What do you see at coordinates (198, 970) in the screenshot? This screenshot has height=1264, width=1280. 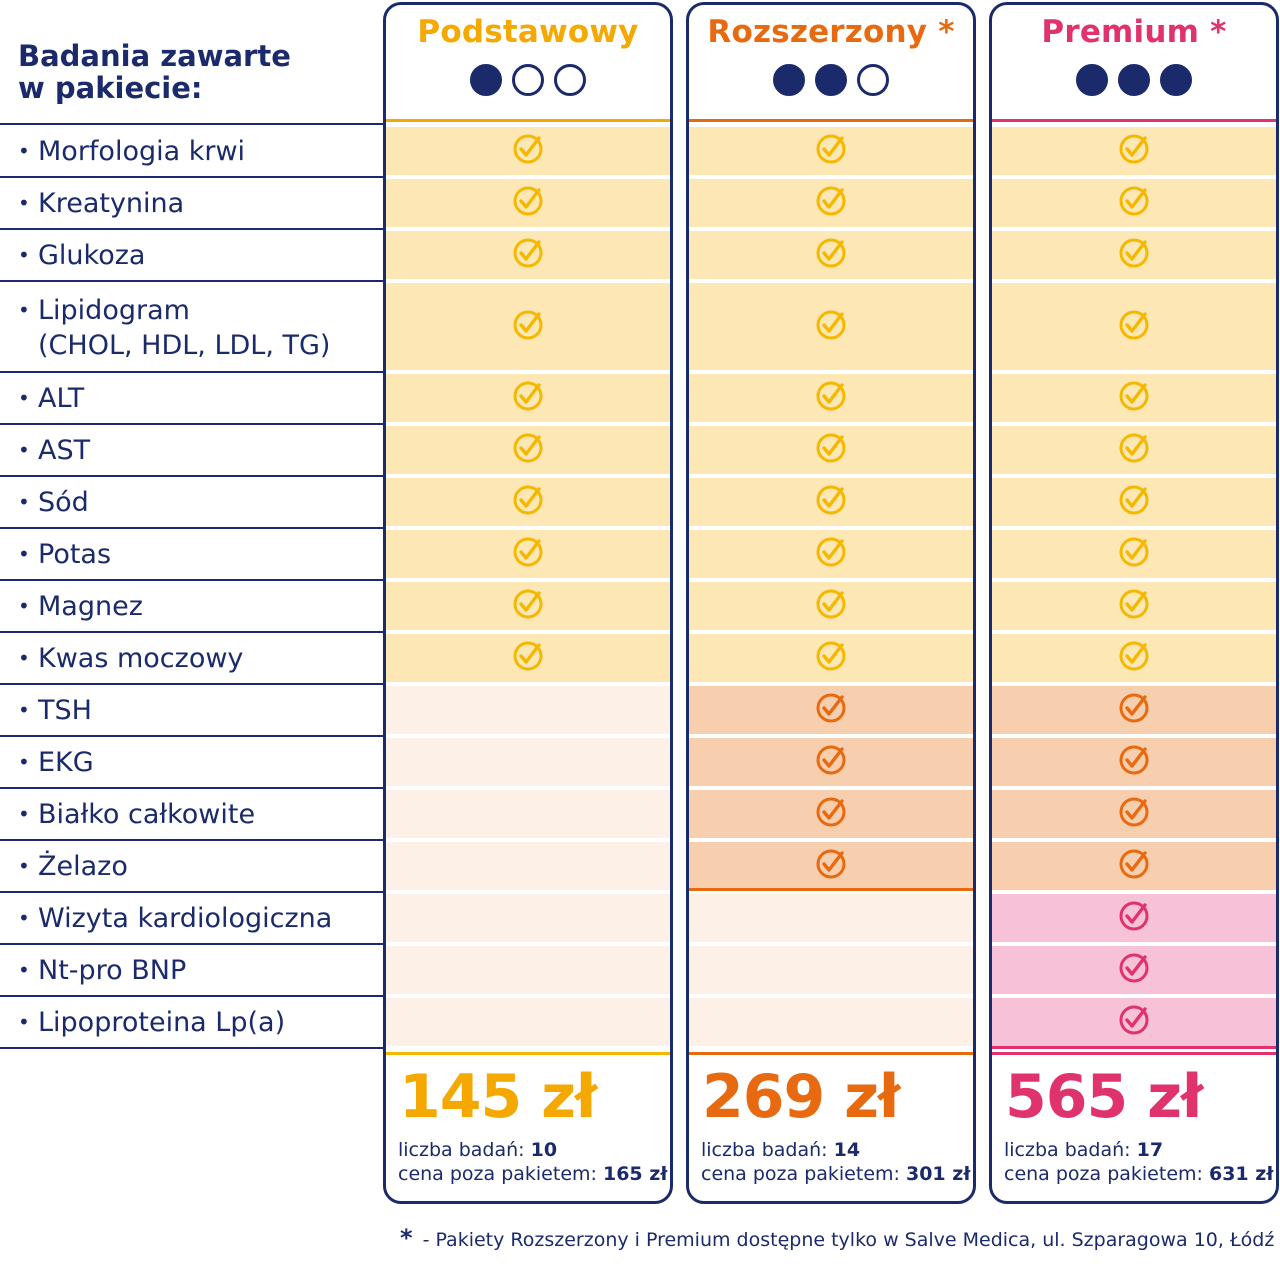 I see `test-label: • Nt-pro BNP` at bounding box center [198, 970].